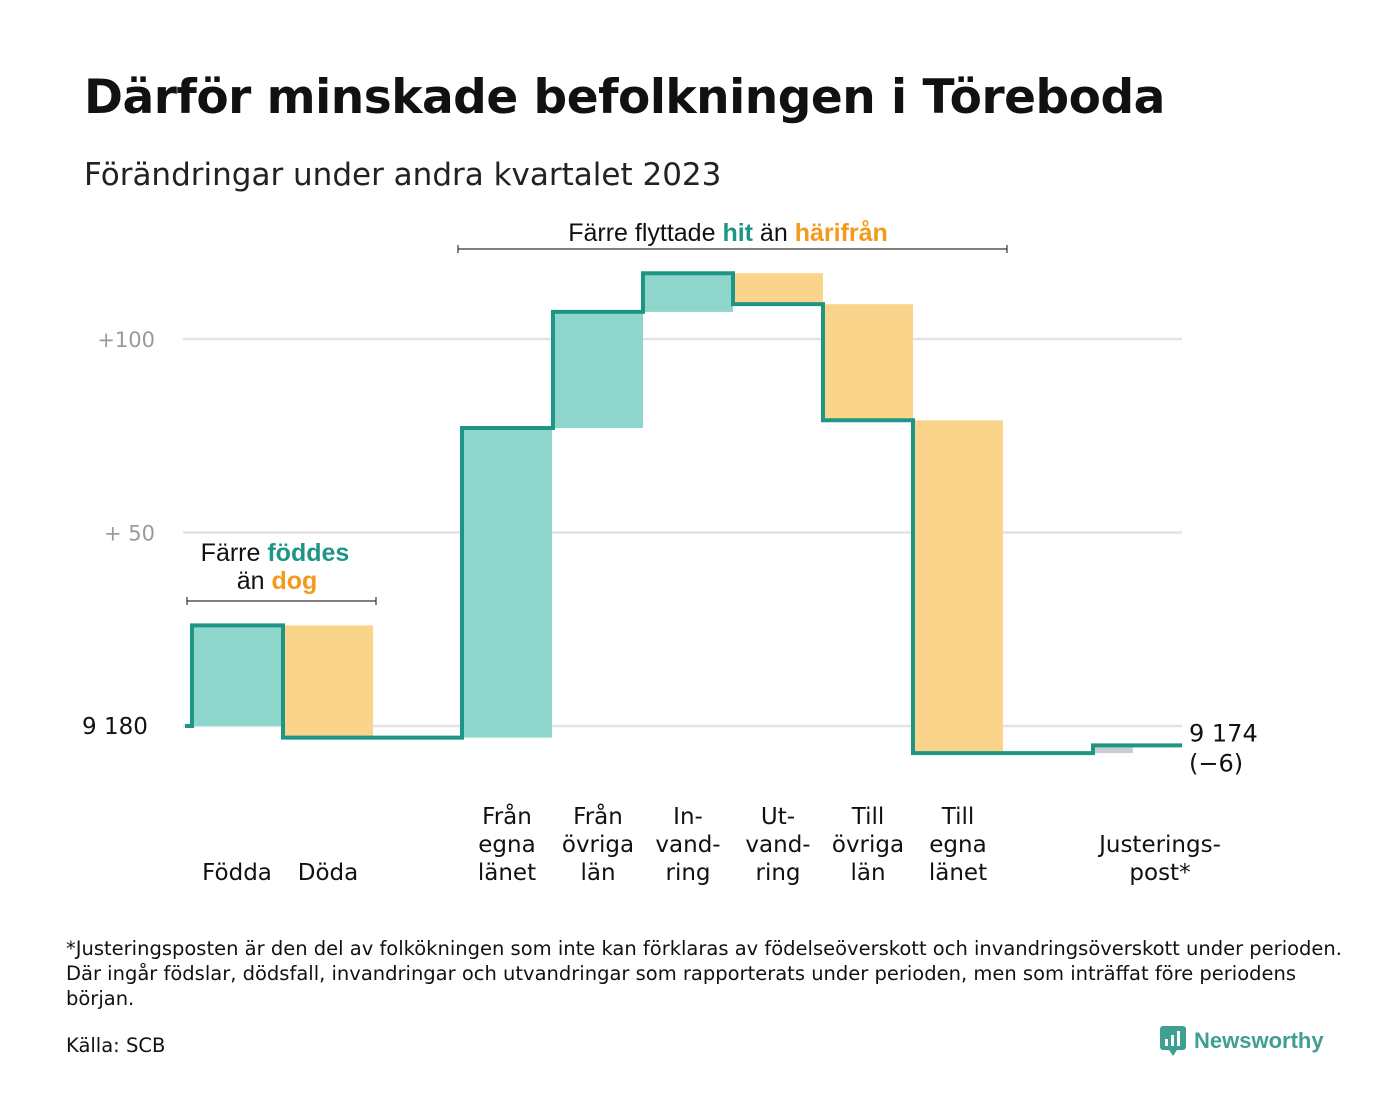  I want to click on moves-annotation: Färre flyttade hit än härifrån, so click(728, 233).